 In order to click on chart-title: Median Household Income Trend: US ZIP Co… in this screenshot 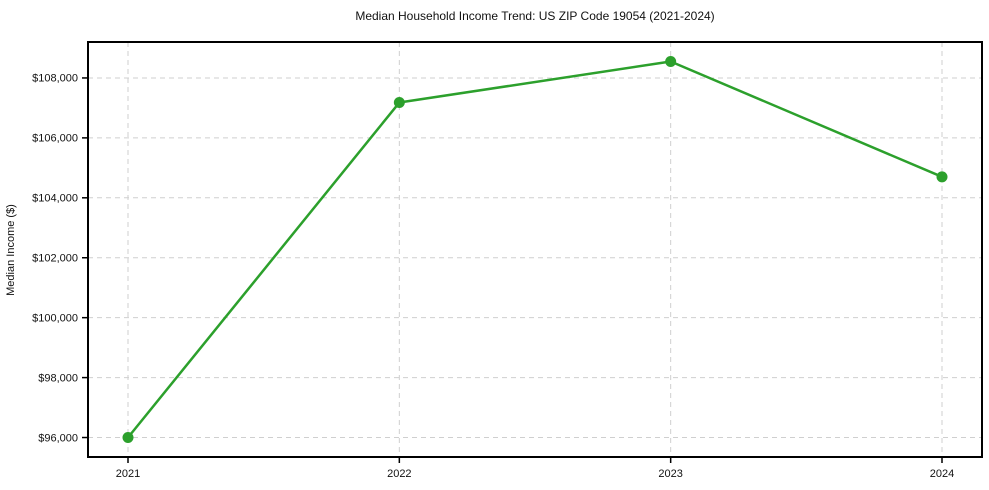, I will do `click(535, 16)`.